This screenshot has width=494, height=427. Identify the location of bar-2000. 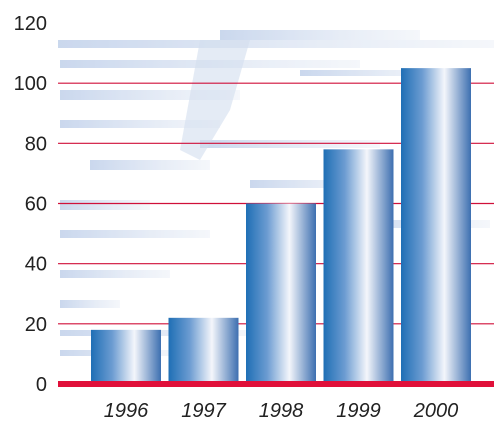
(436, 226).